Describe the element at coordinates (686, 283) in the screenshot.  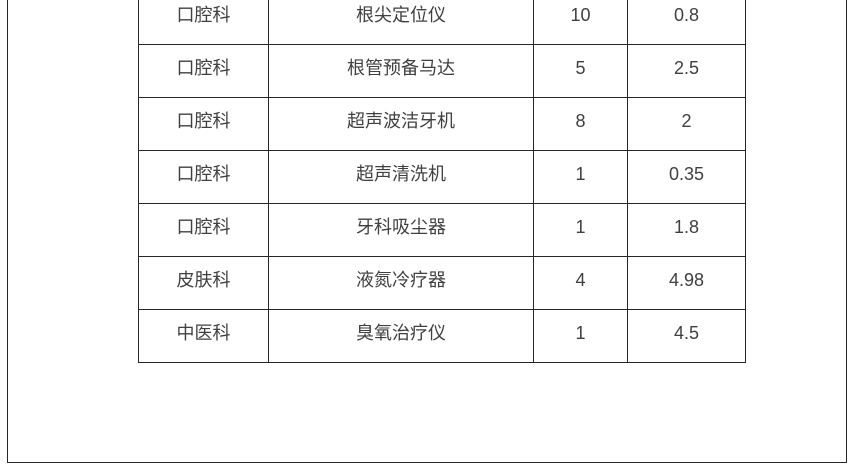
I see `value-cell: 4.98` at that location.